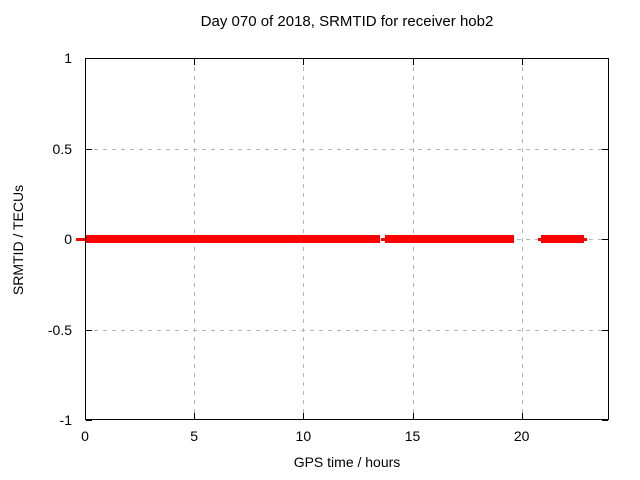 The height and width of the screenshot is (480, 640). I want to click on x-tick-label: 5, so click(194, 436).